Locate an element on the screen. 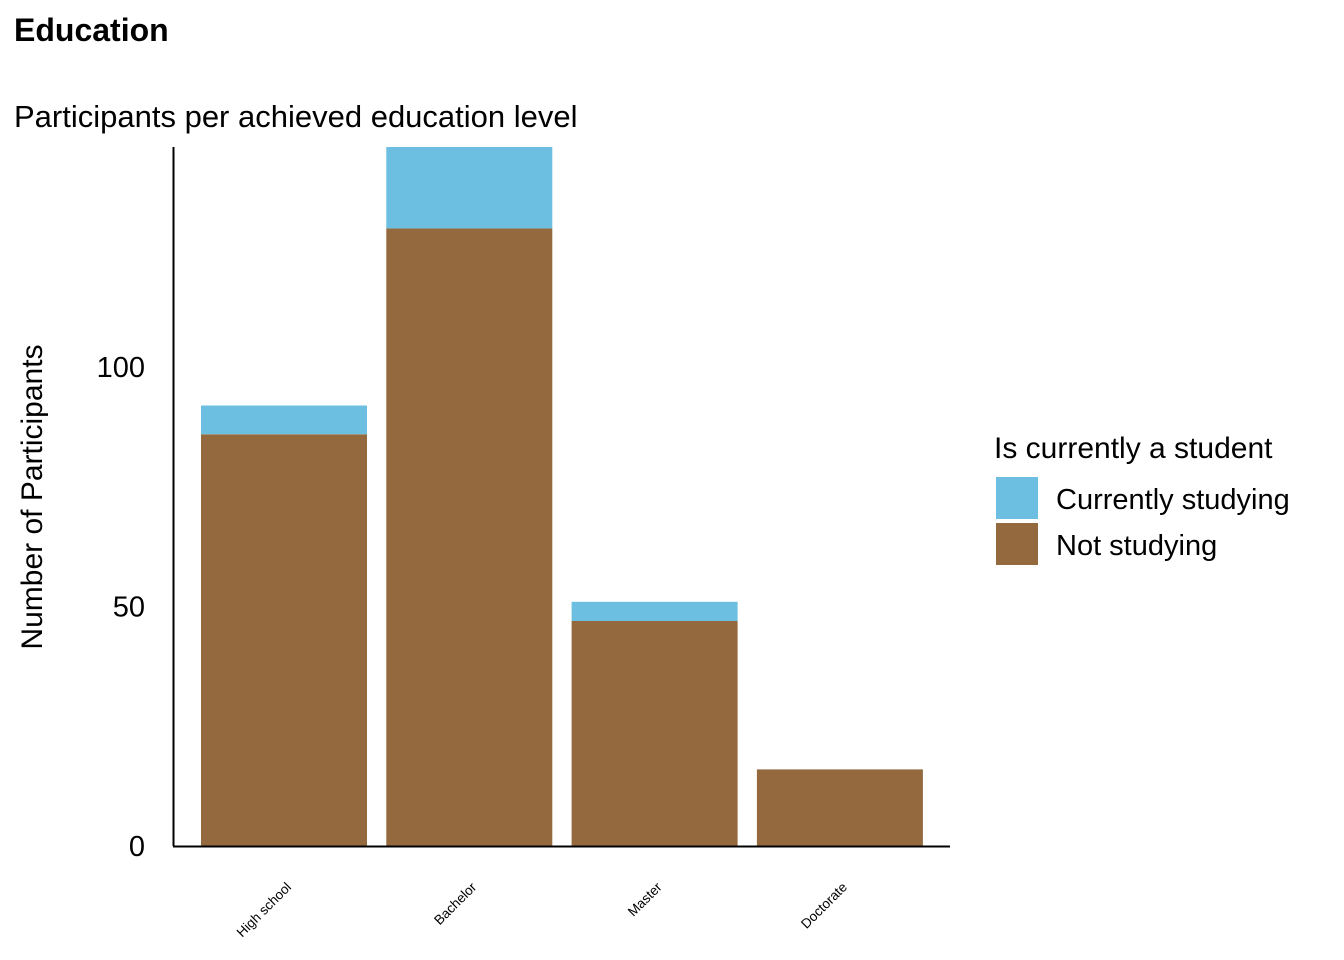 This screenshot has height=960, width=1344. legend-title: Is currently a student is located at coordinates (1133, 448).